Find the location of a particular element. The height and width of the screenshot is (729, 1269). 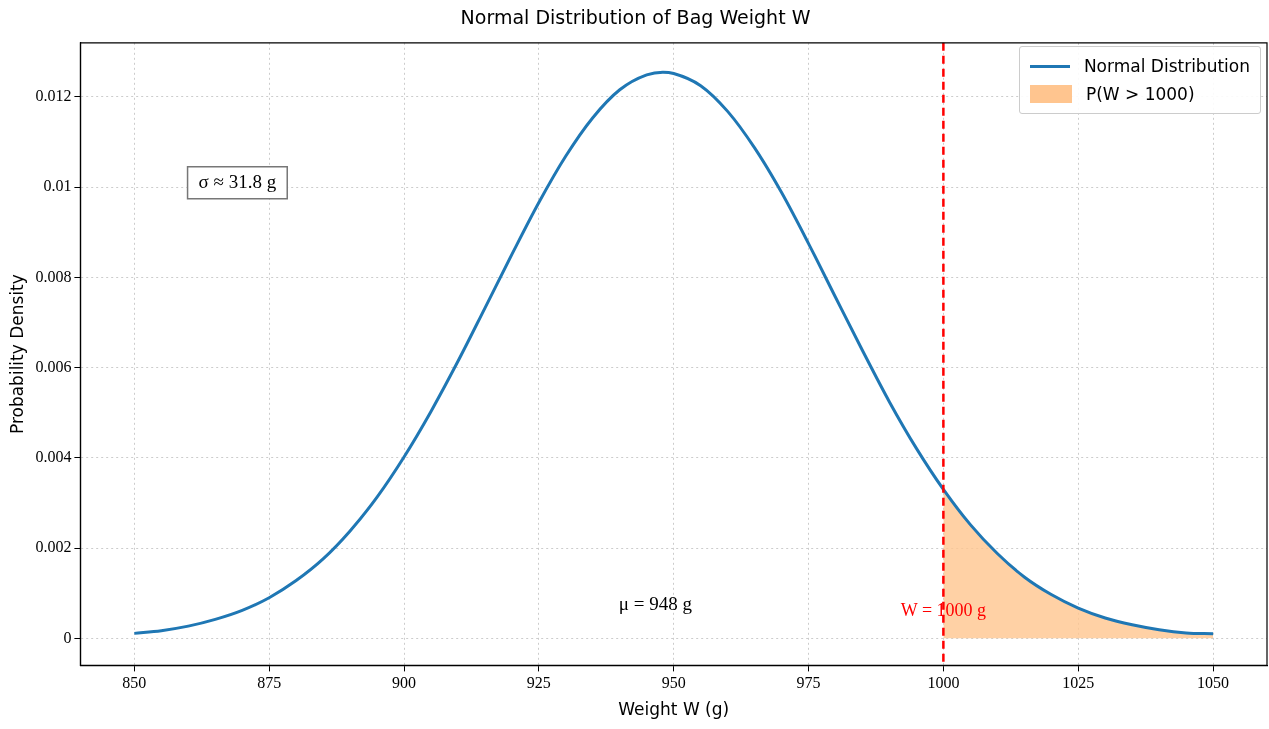

ref-line-label: W = 1000 g is located at coordinates (943, 610).